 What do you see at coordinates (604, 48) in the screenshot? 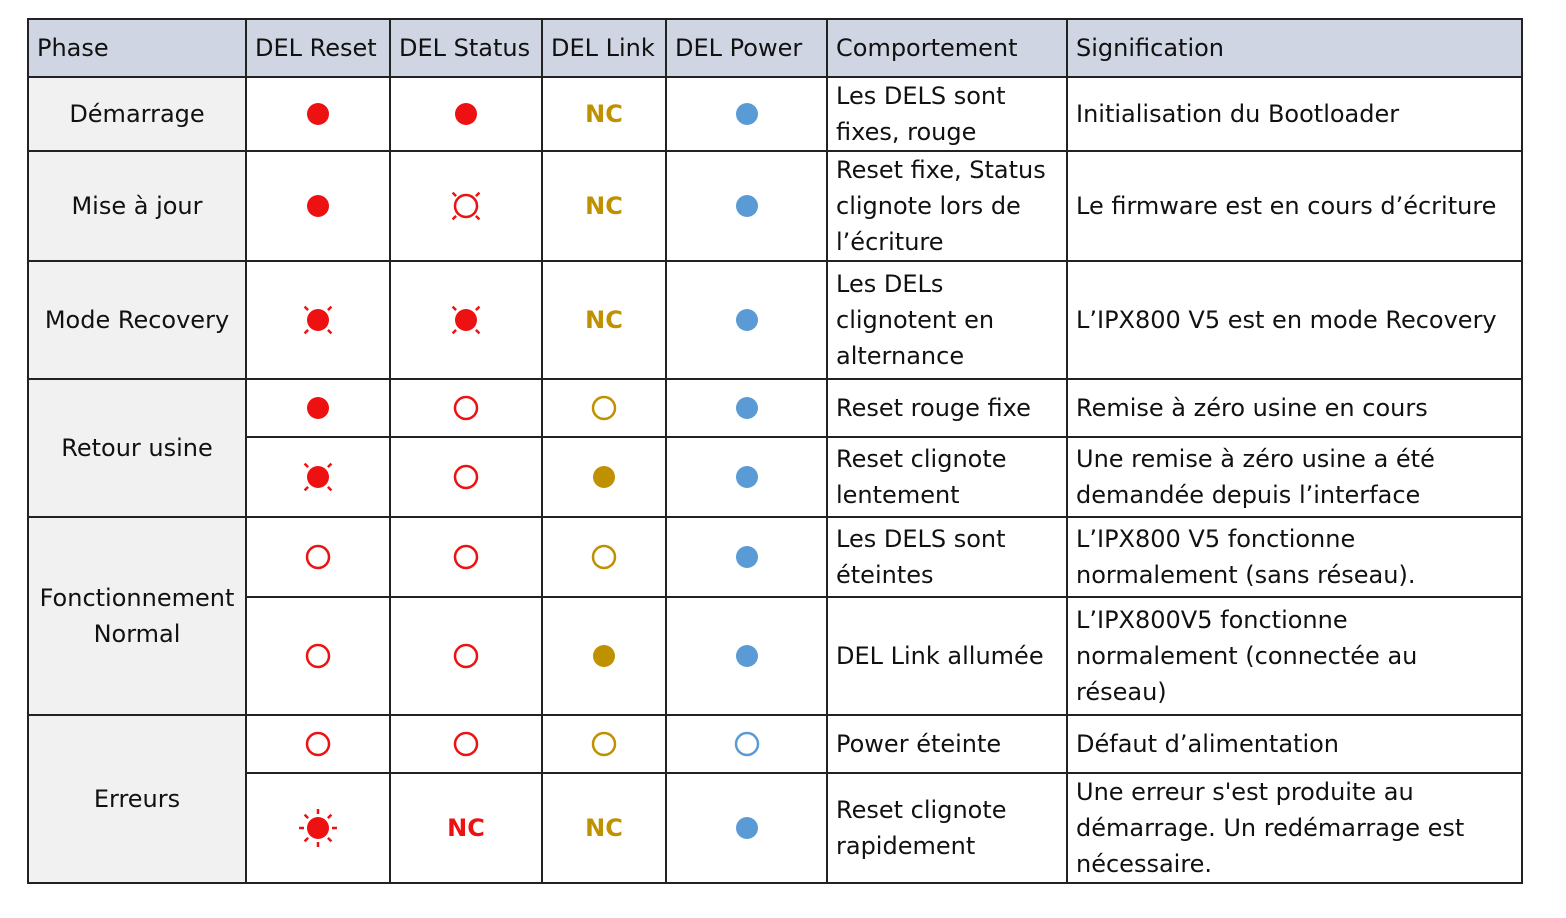
I see `header-del-link: DEL Link` at bounding box center [604, 48].